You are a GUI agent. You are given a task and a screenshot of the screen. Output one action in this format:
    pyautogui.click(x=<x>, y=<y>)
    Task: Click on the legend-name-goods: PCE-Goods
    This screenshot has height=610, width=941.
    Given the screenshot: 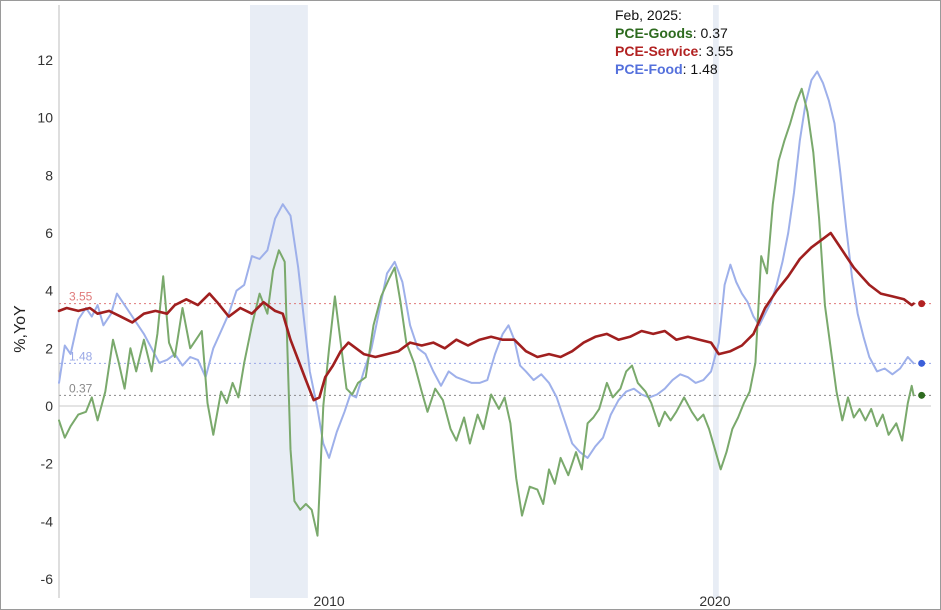 What is the action you would take?
    pyautogui.click(x=654, y=33)
    